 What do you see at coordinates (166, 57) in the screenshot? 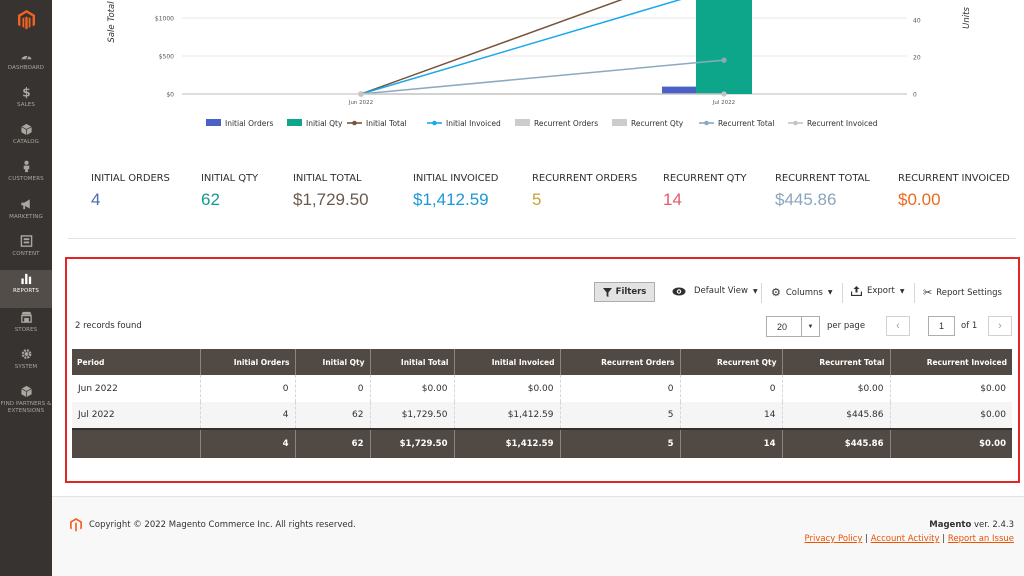
I see `y-tick-label: $500` at bounding box center [166, 57].